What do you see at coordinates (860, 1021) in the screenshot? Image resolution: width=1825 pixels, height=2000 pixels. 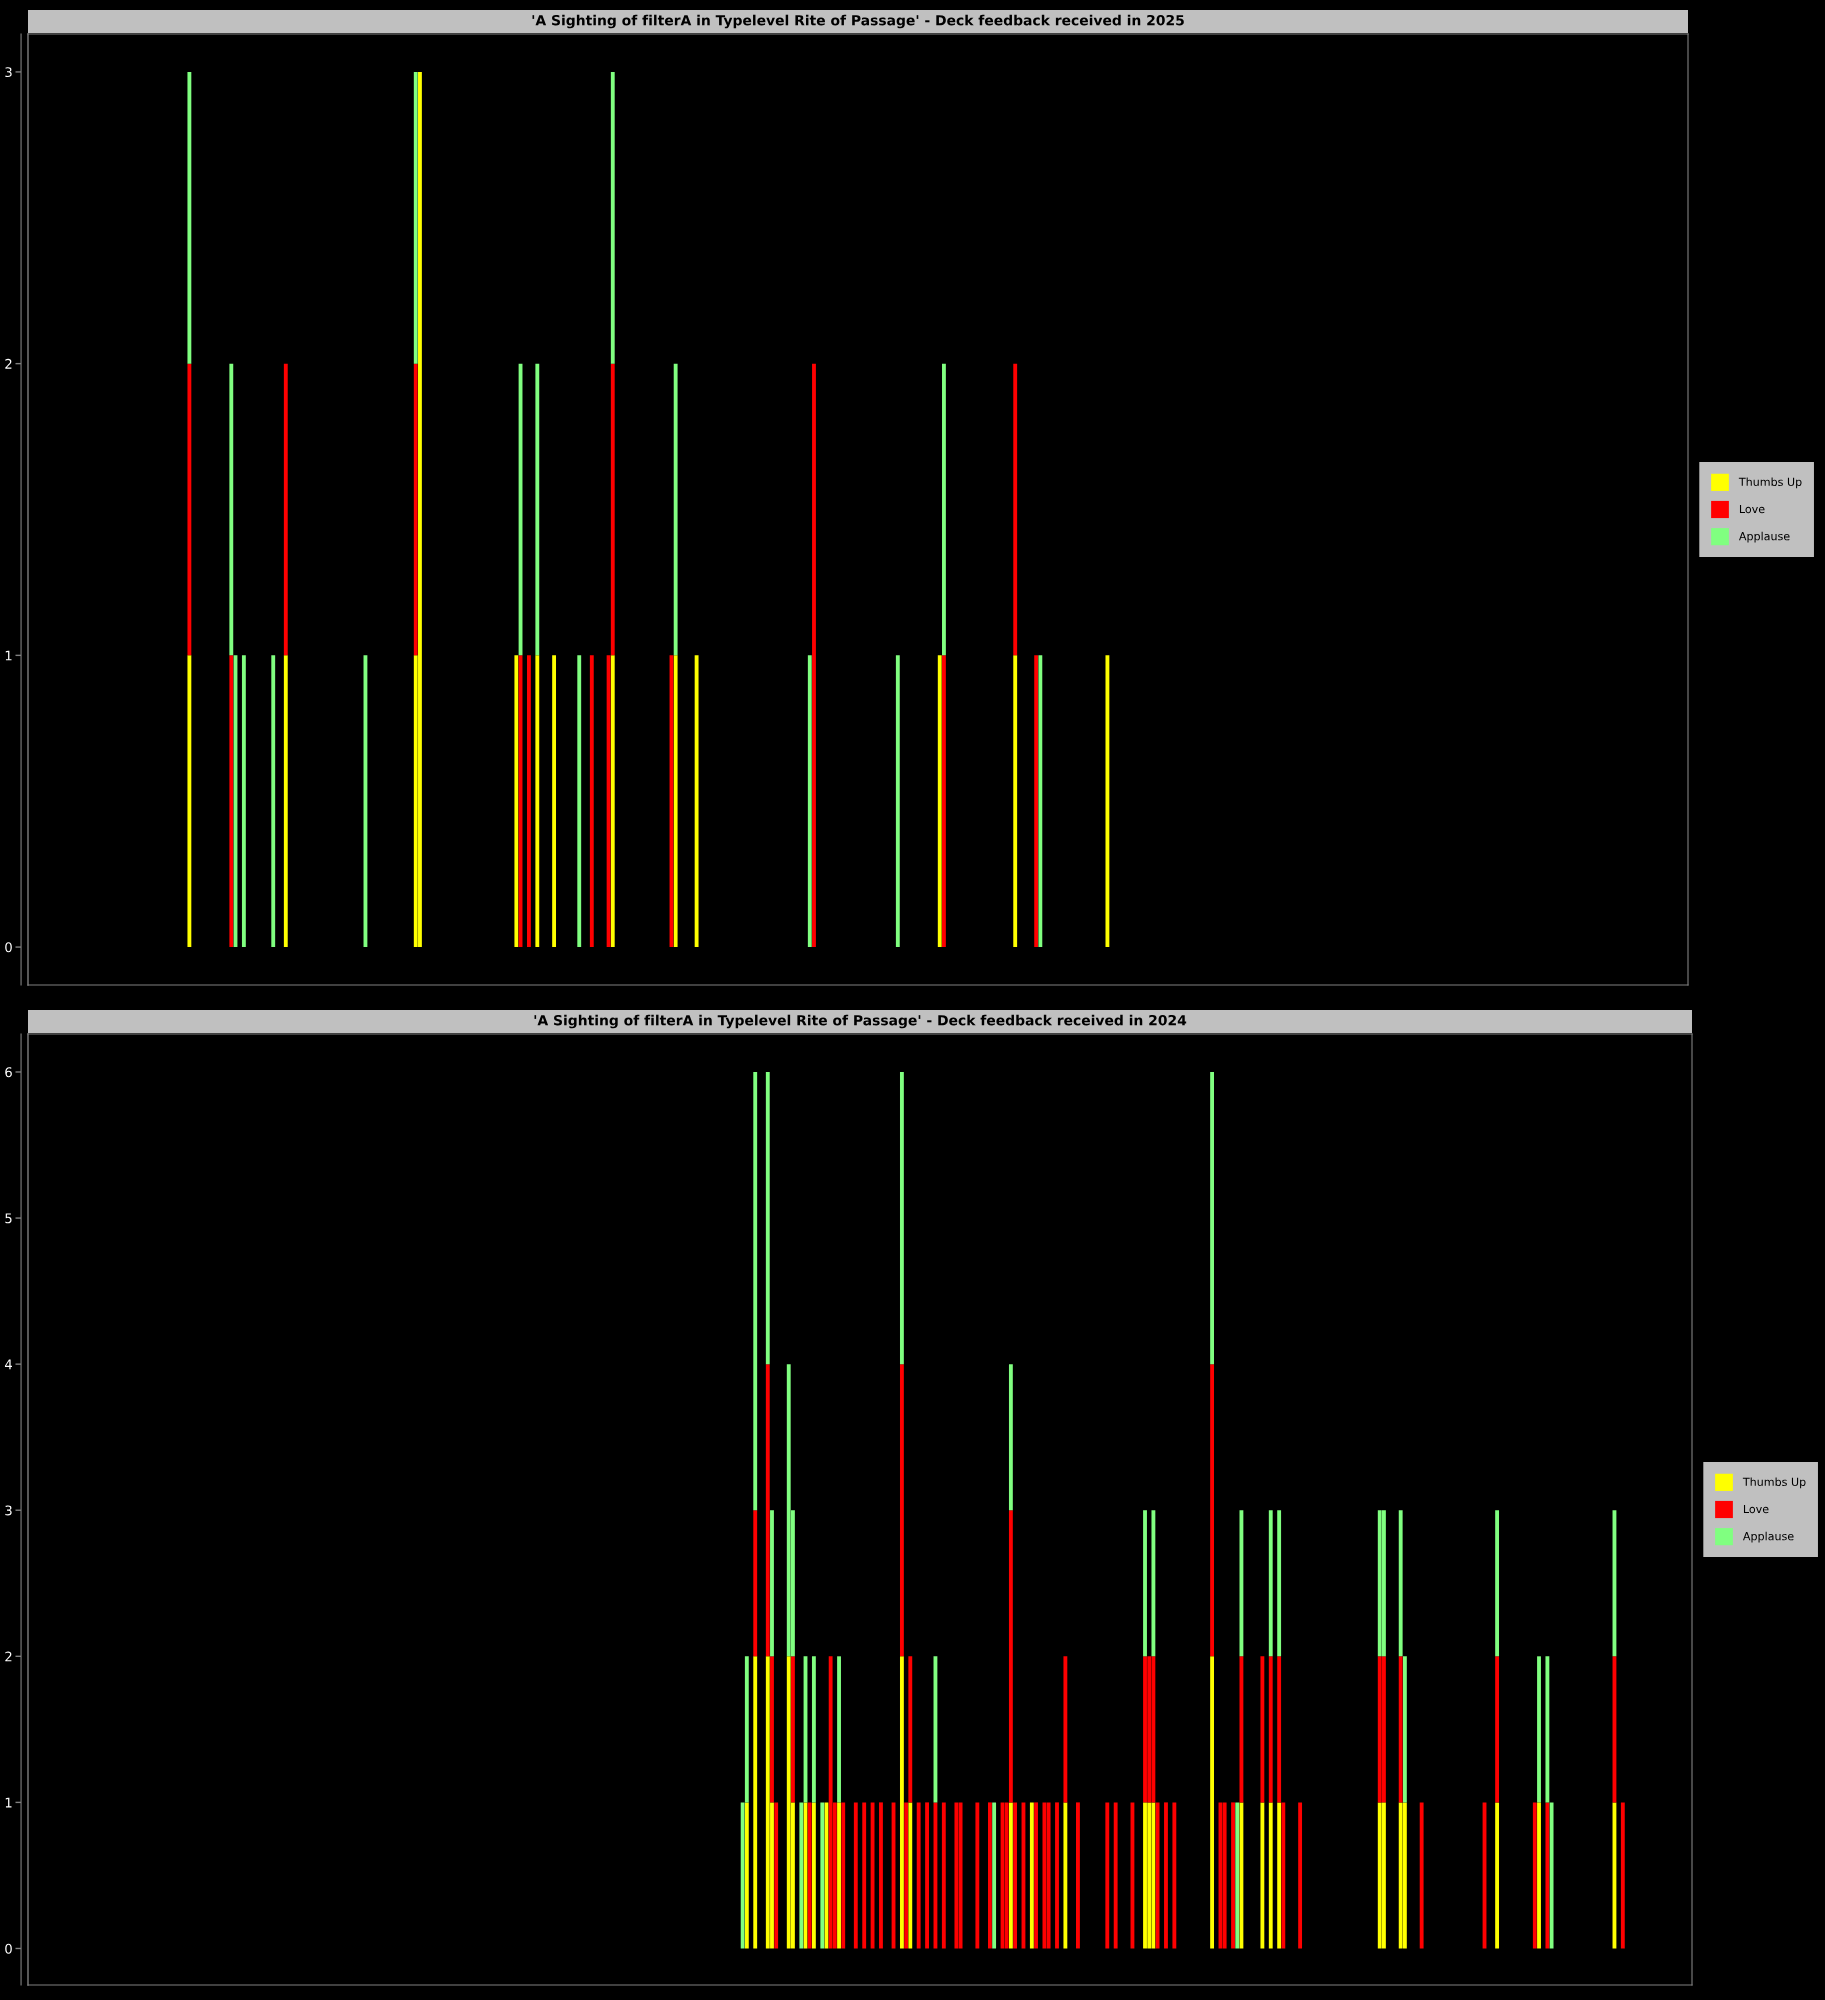 I see `chart-title: 'A Sighting of filterA in Typelevel Rite of Passage' - Deck feedback received in 2024` at bounding box center [860, 1021].